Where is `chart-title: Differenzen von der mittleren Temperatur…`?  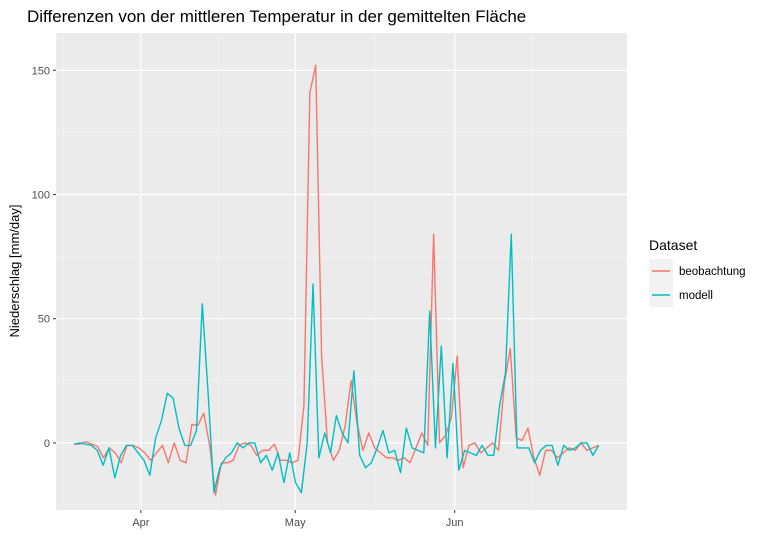 chart-title: Differenzen von der mittleren Temperatur… is located at coordinates (276, 16).